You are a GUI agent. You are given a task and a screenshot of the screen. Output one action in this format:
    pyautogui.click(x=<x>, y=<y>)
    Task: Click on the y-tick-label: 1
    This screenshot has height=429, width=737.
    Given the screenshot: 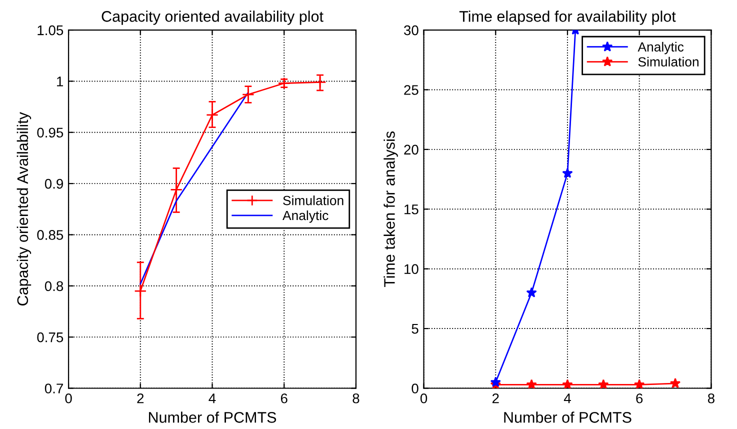 What is the action you would take?
    pyautogui.click(x=60, y=81)
    